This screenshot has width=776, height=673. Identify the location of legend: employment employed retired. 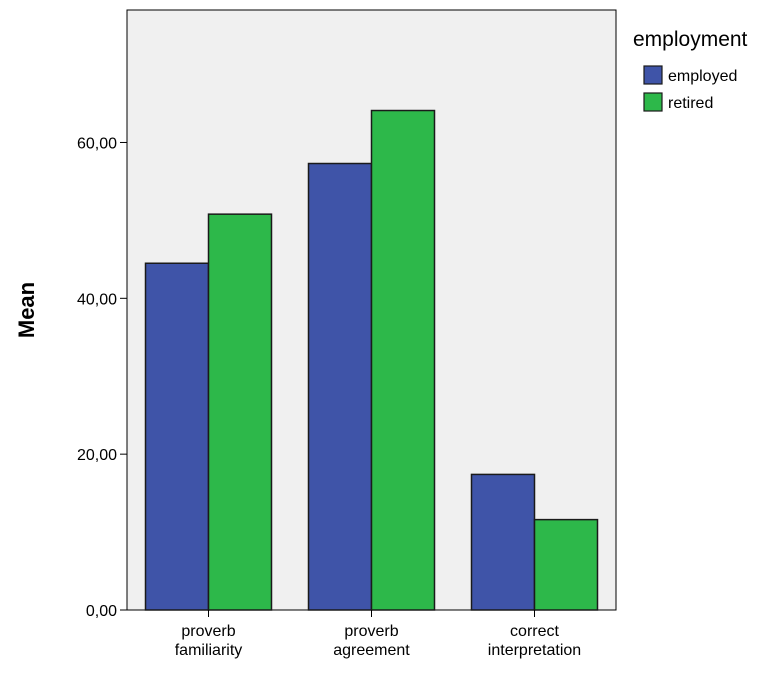
(690, 70).